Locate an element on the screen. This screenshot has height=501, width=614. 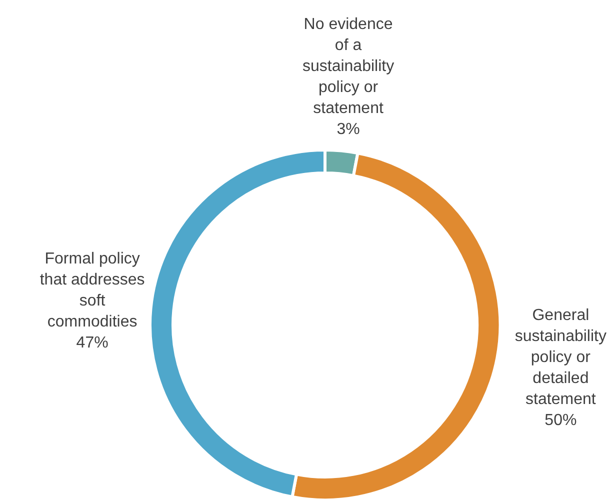
data-label: 47% is located at coordinates (92, 343).